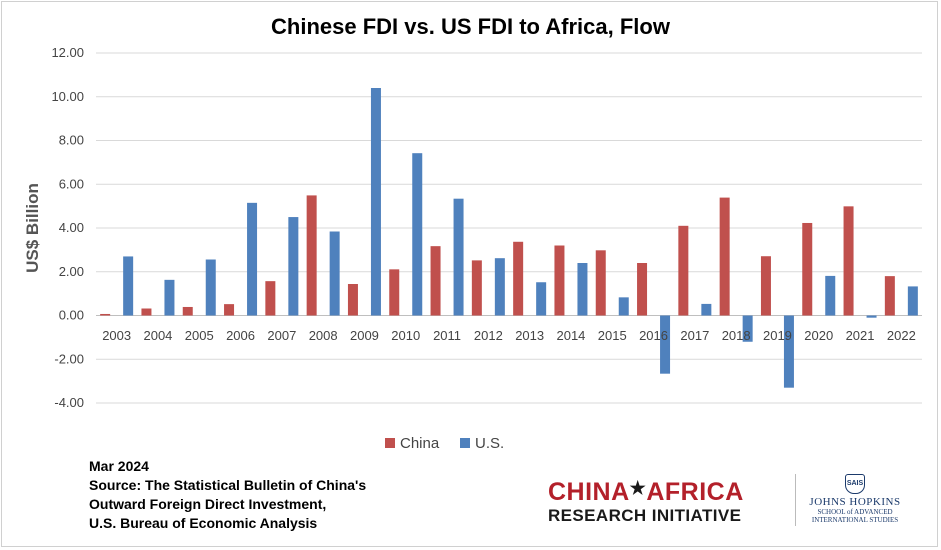 This screenshot has height=550, width=941. Describe the element at coordinates (311, 255) in the screenshot. I see `bar-china-2008` at that location.